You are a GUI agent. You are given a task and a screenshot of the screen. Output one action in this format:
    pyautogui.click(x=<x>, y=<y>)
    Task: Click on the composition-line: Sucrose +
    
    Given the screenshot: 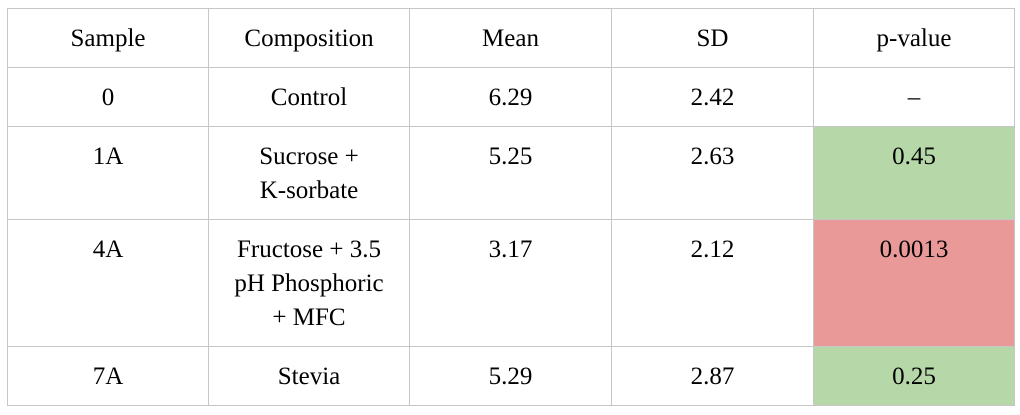 What is the action you would take?
    pyautogui.click(x=309, y=156)
    